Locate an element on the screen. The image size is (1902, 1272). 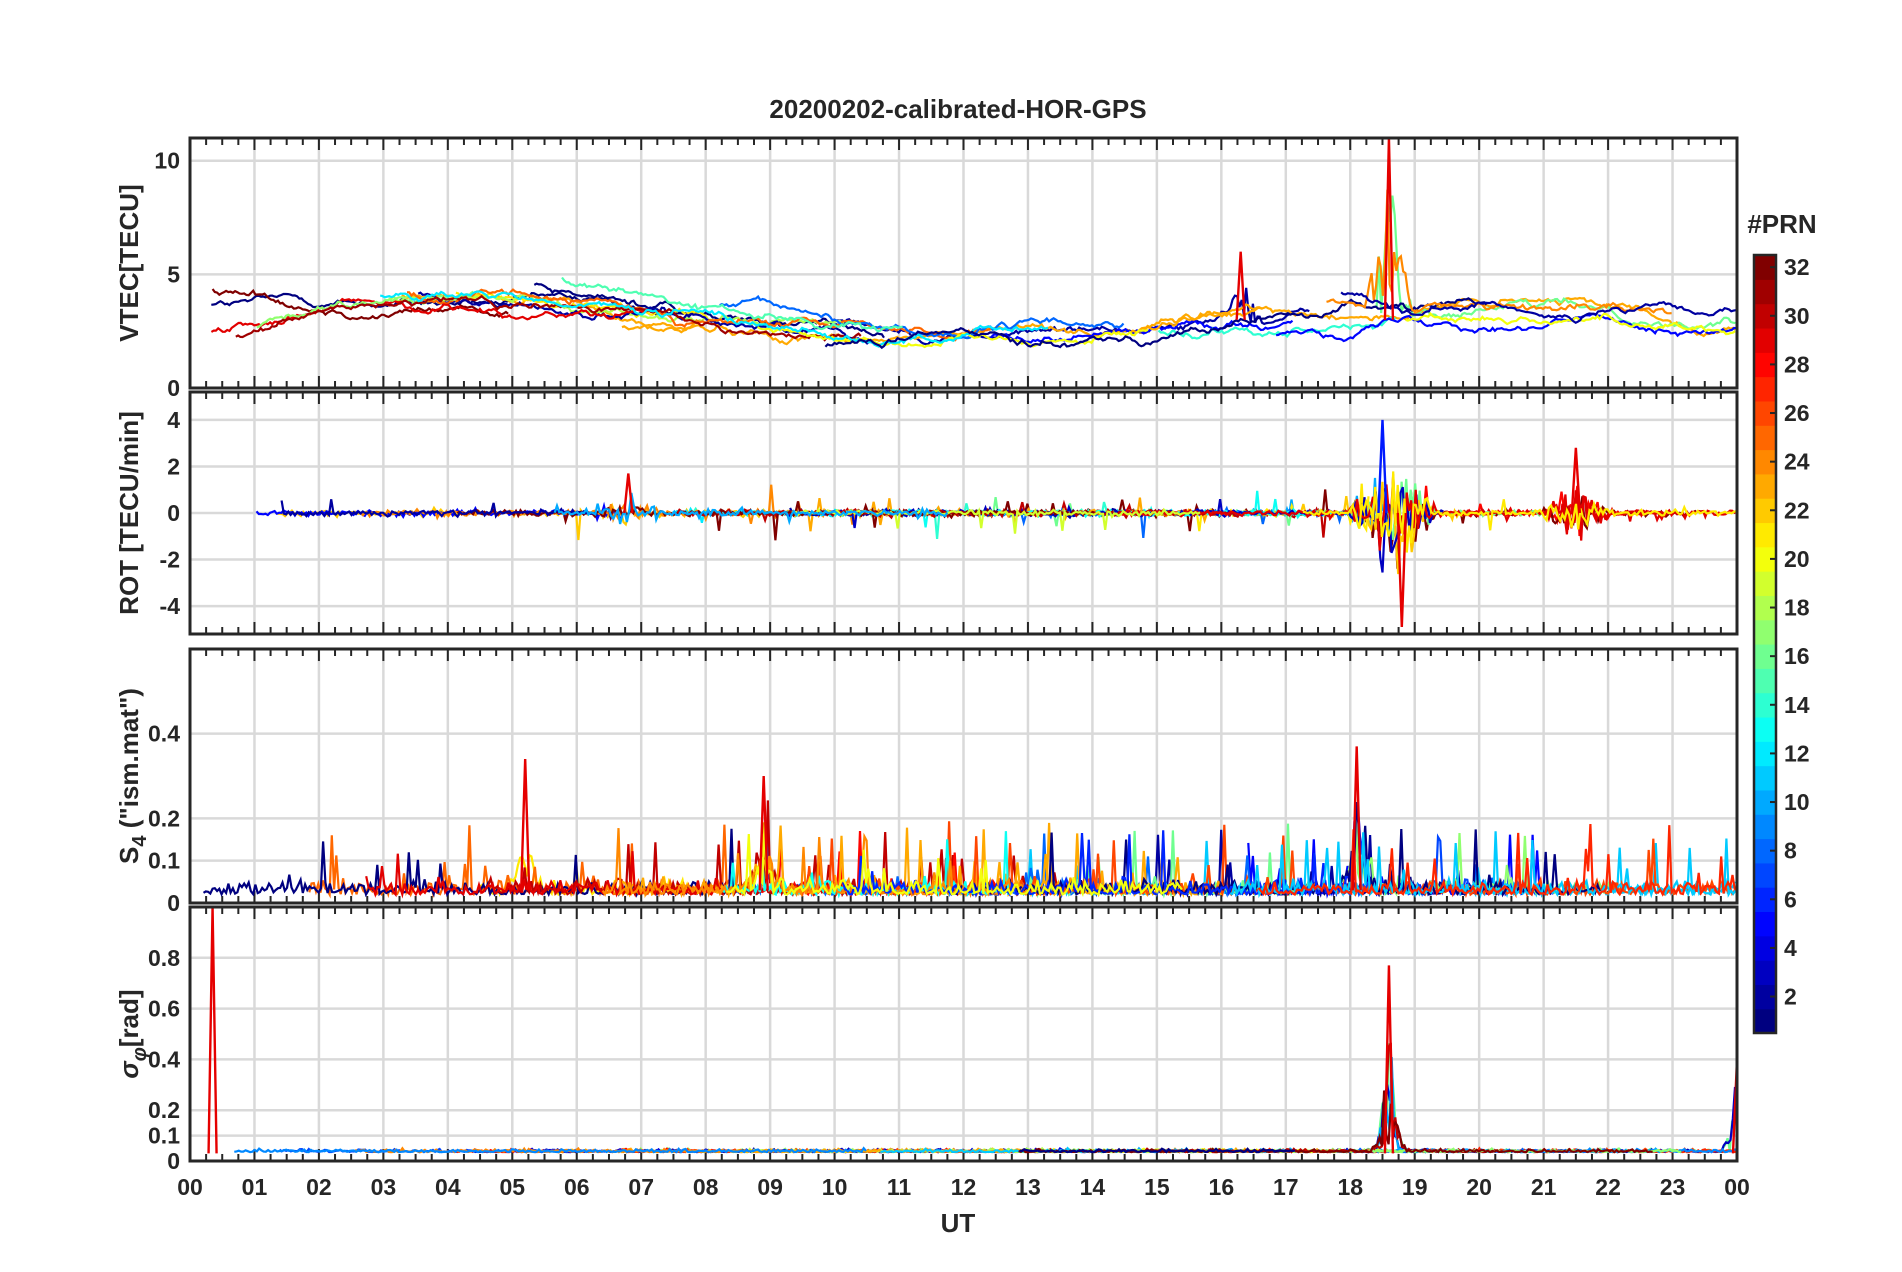
x-tick-label: 10 is located at coordinates (835, 1187).